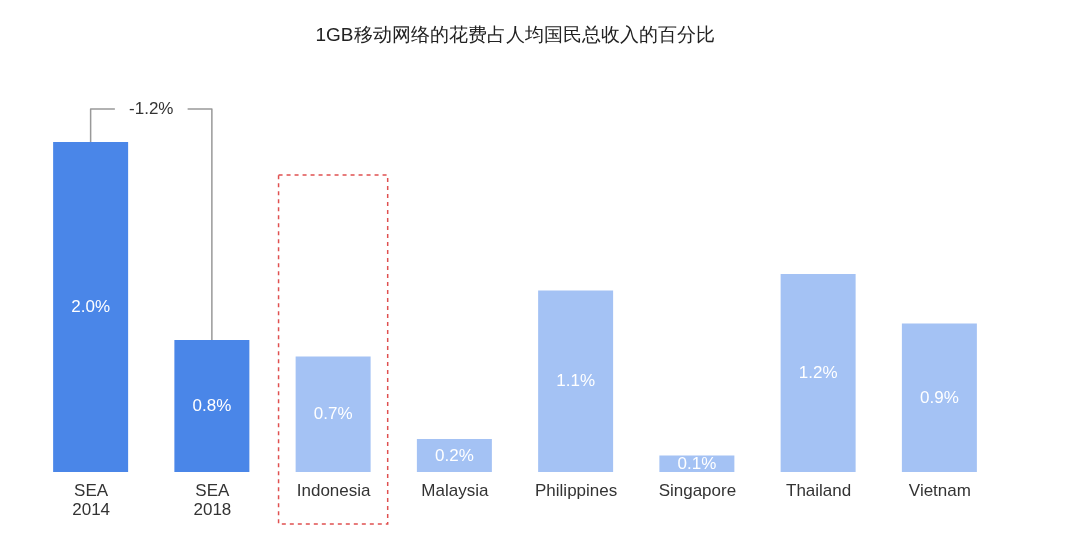 The height and width of the screenshot is (555, 1080). What do you see at coordinates (697, 490) in the screenshot?
I see `x-tick-label: Singapore` at bounding box center [697, 490].